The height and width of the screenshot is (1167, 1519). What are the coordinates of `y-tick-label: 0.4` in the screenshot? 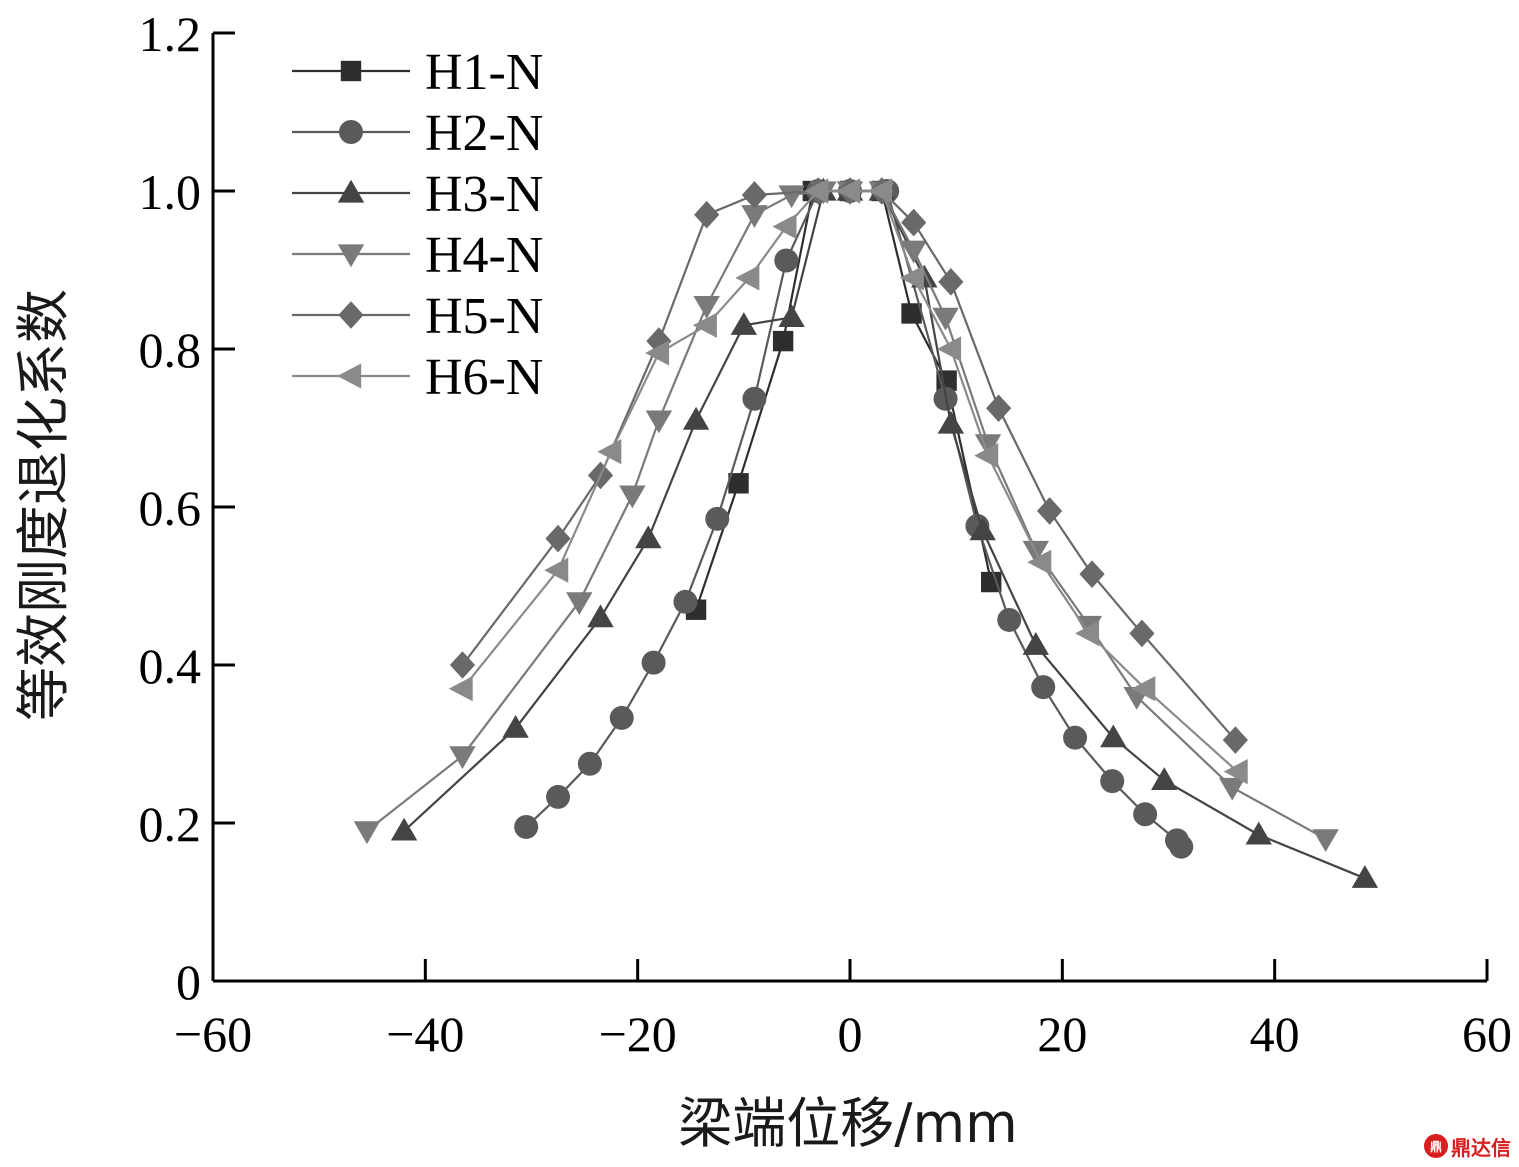 It's located at (170, 666).